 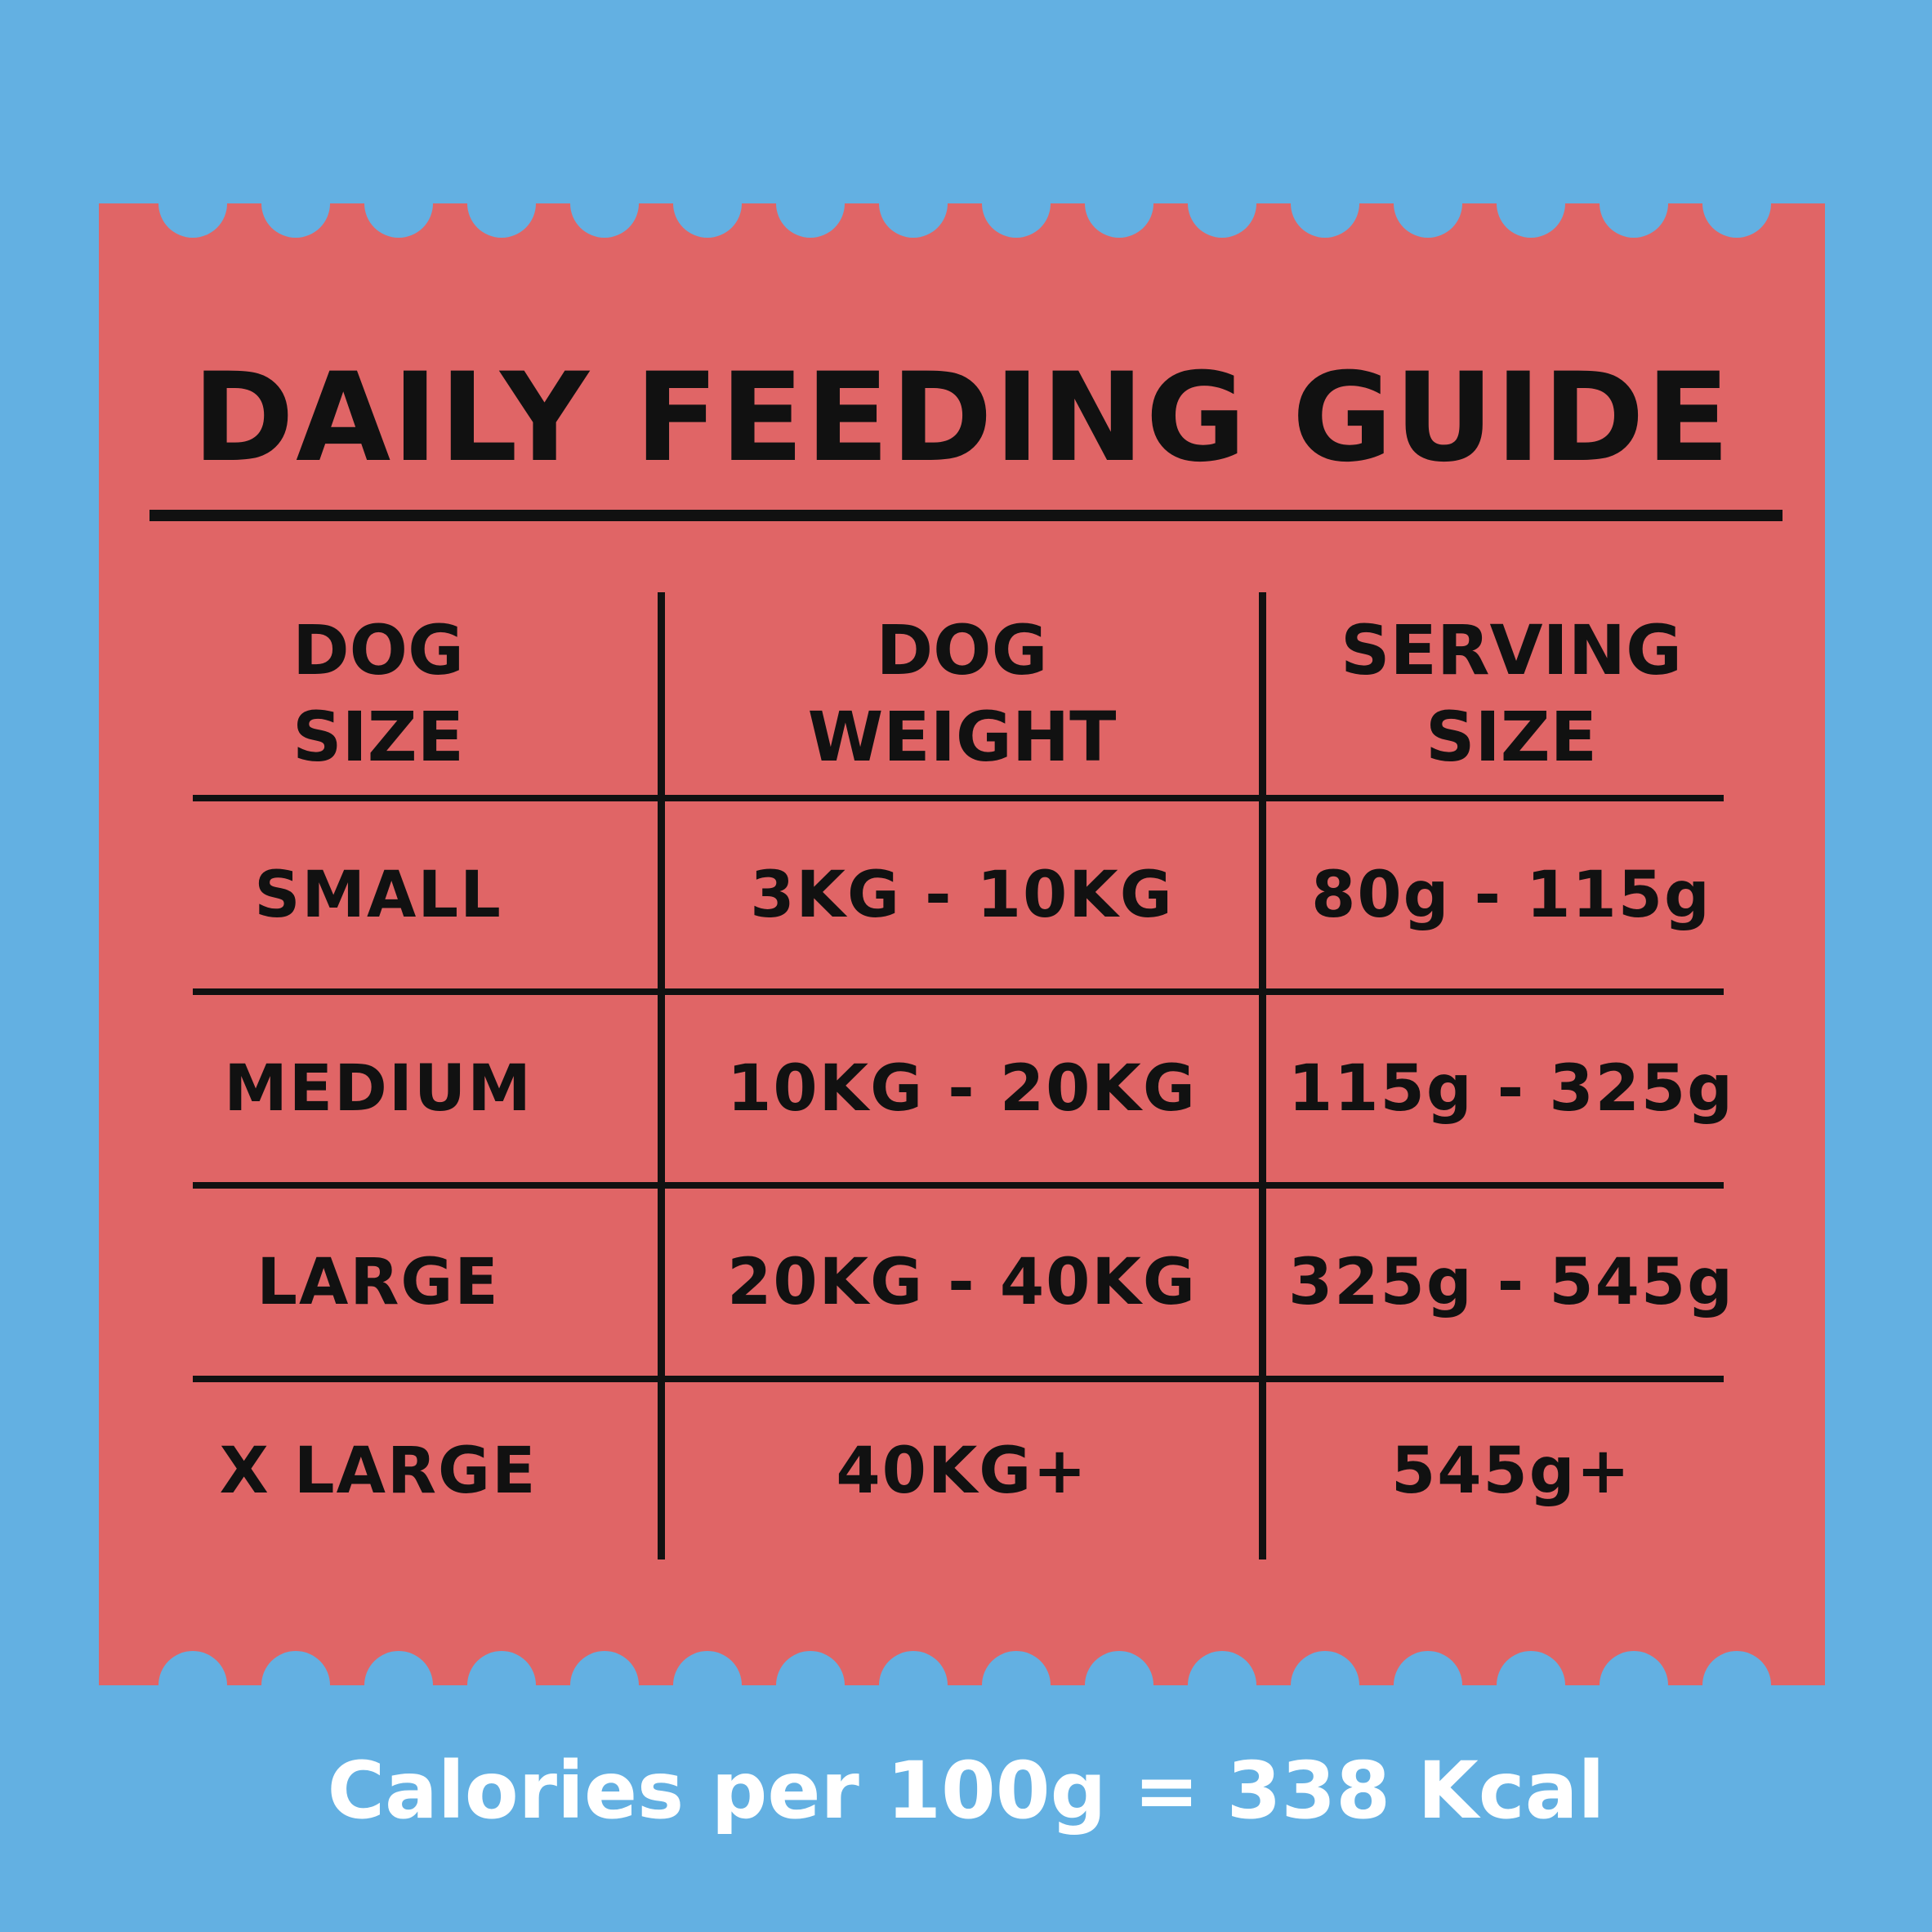 I want to click on header-serving-size: SERVING SIZE, so click(x=1511, y=693).